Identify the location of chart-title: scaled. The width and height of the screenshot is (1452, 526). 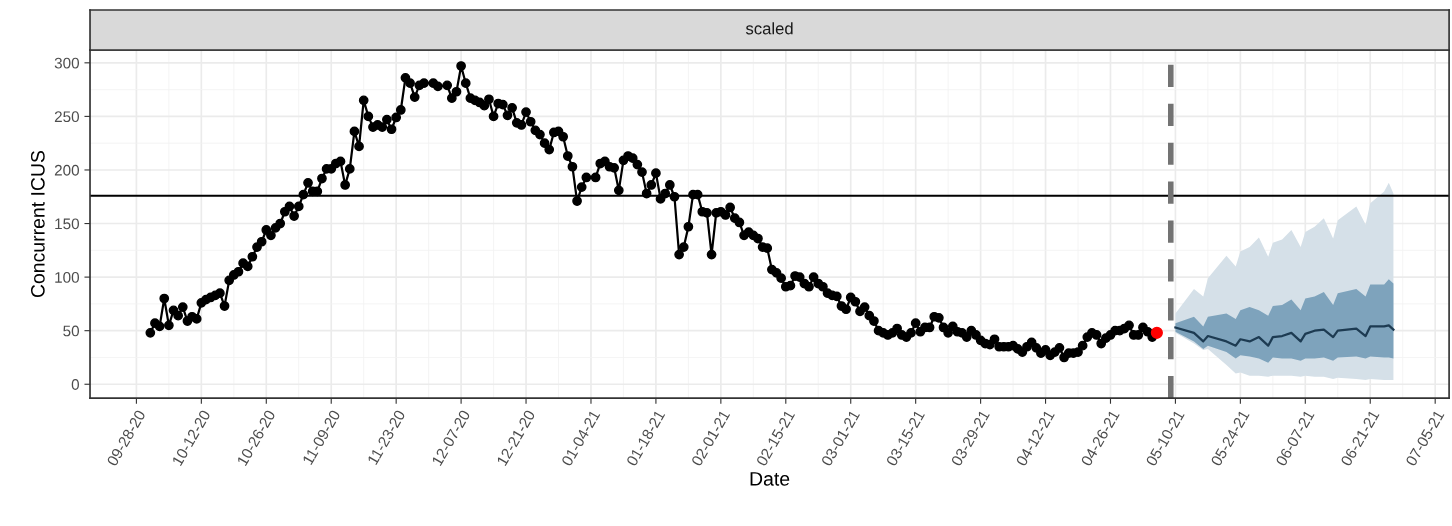
(769, 28).